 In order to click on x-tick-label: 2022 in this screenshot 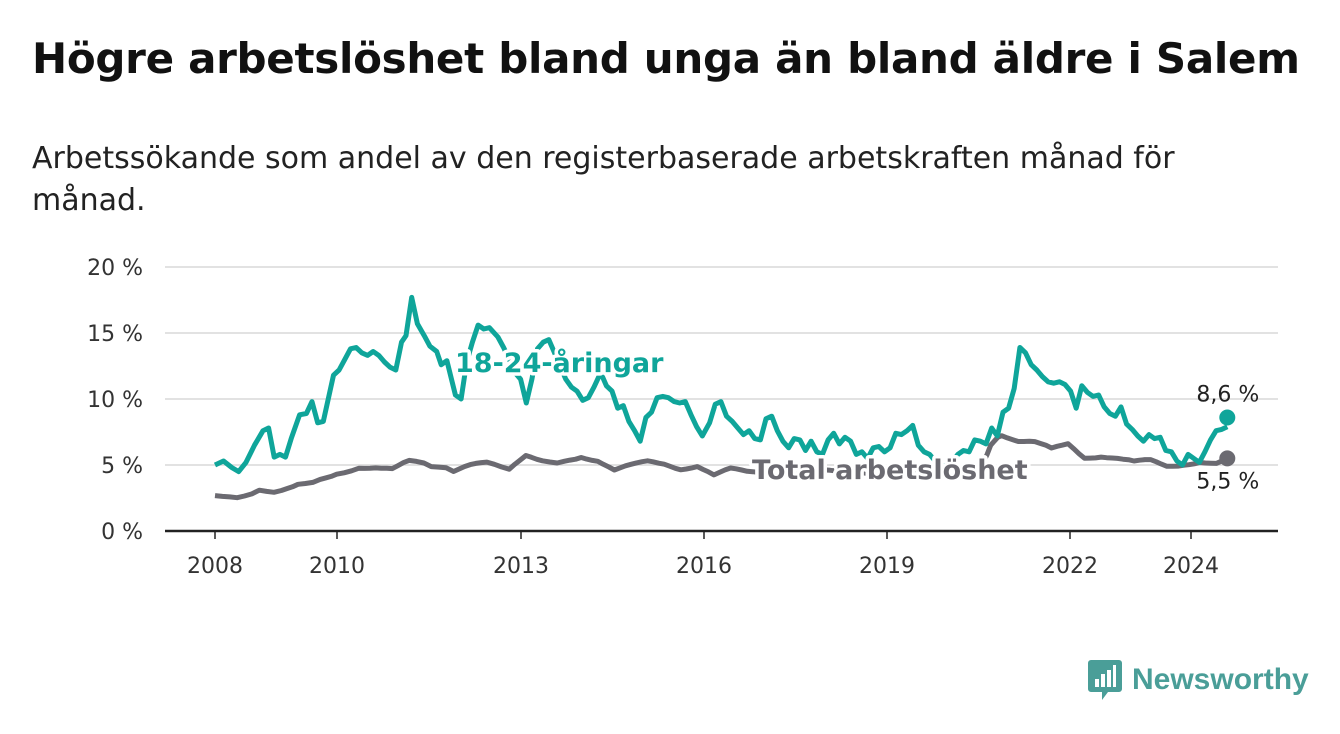, I will do `click(1070, 566)`.